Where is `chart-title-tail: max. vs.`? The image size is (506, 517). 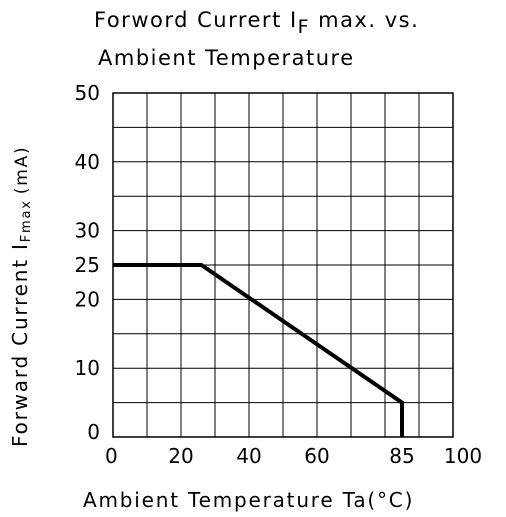
chart-title-tail: max. vs. is located at coordinates (368, 20).